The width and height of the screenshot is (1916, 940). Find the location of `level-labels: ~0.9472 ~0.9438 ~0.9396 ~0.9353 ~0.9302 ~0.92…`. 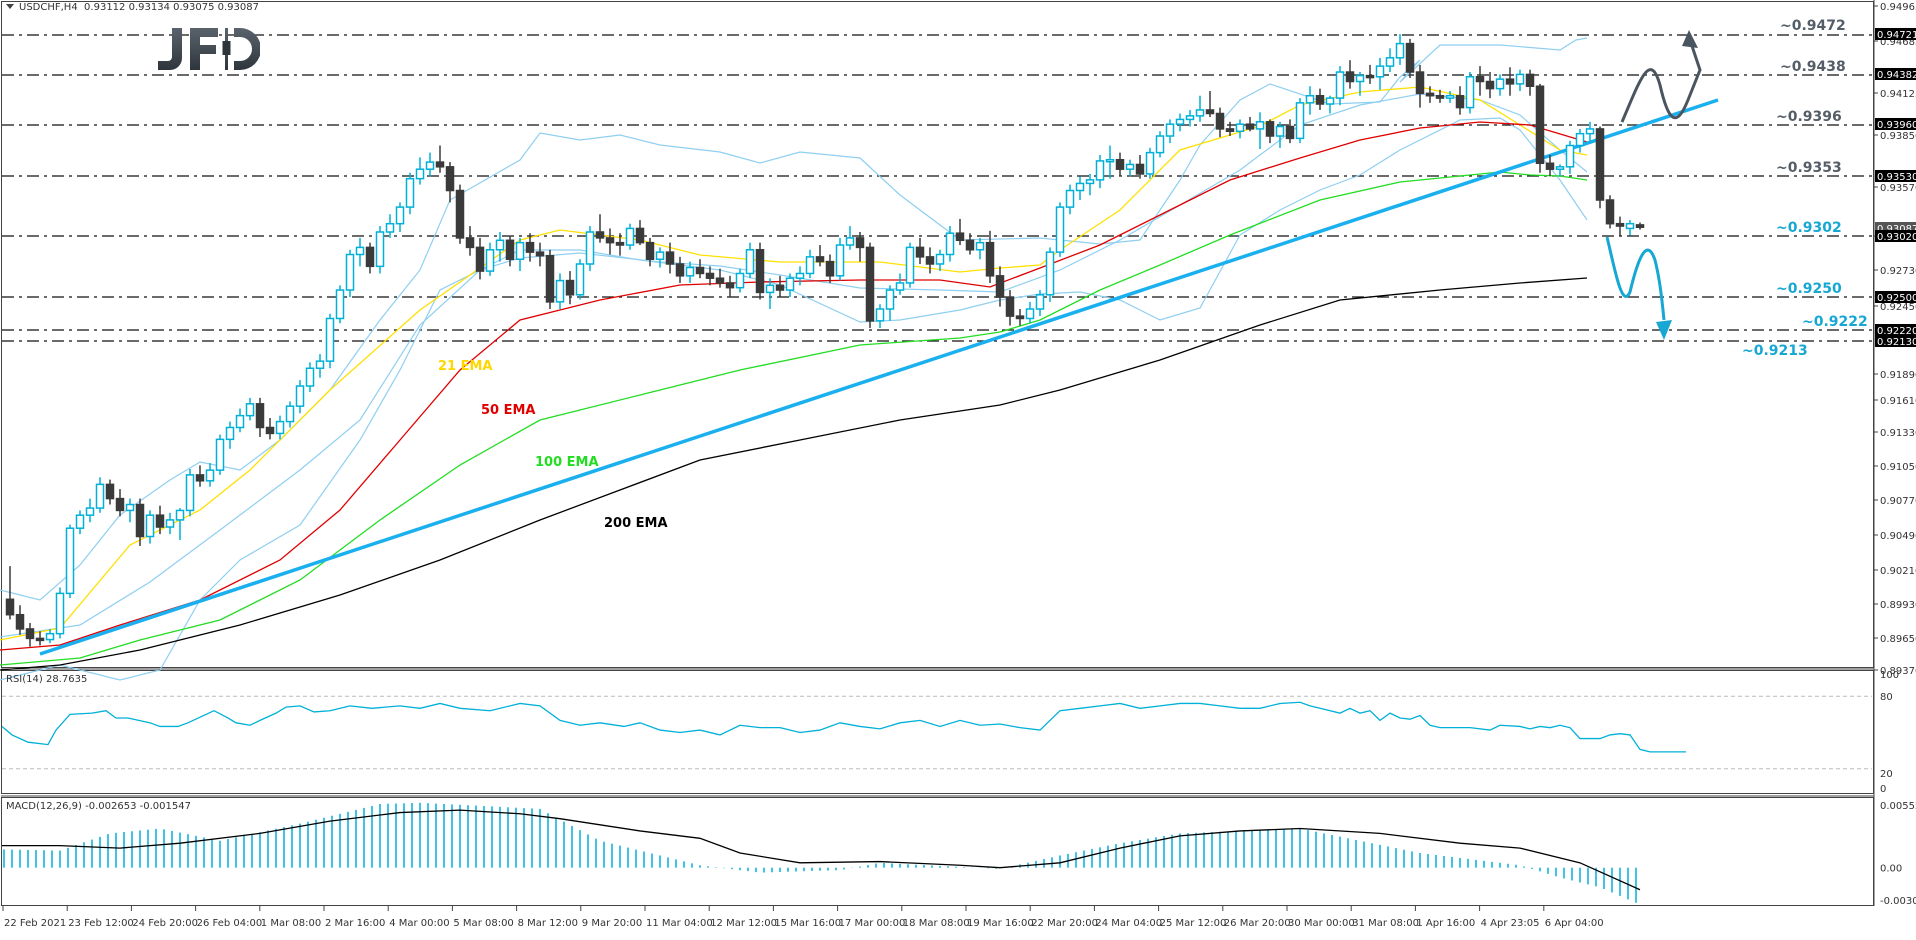

level-labels: ~0.9472 ~0.9438 ~0.9396 ~0.9353 ~0.9302 ~0.92… is located at coordinates (1805, 188).